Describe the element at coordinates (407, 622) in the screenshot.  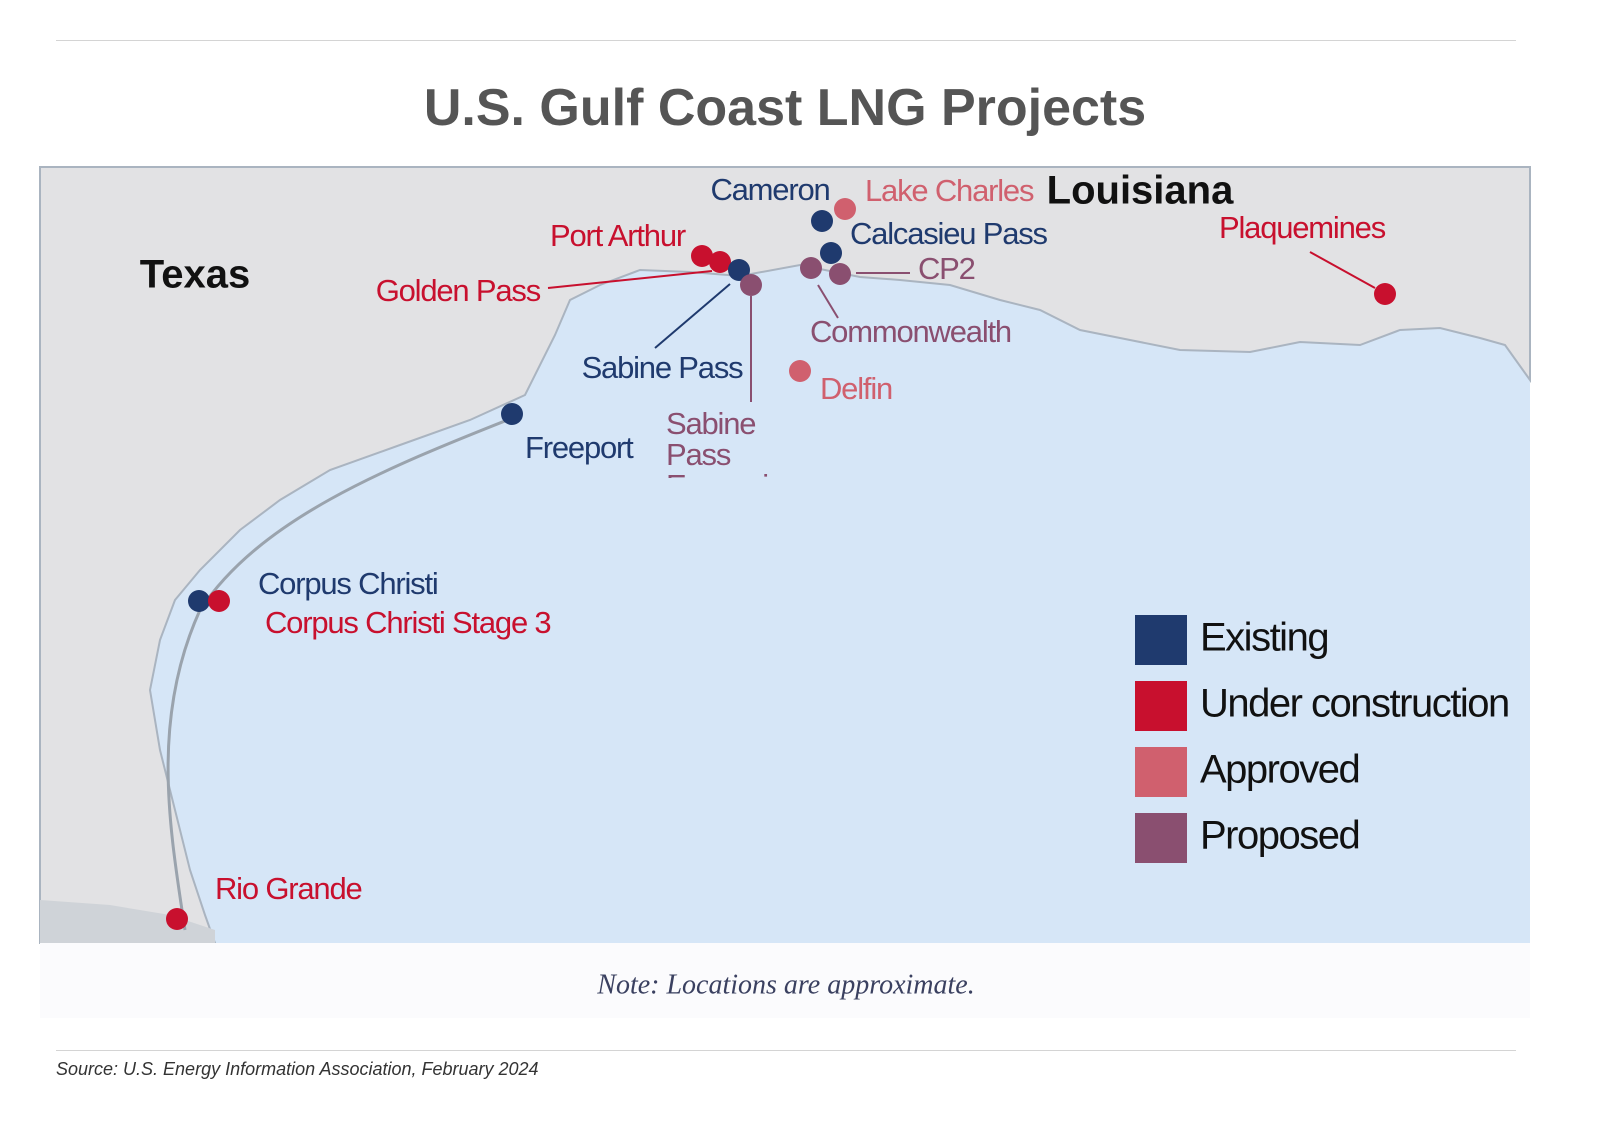
I see `project-label: Corpus Christi Stage 3` at that location.